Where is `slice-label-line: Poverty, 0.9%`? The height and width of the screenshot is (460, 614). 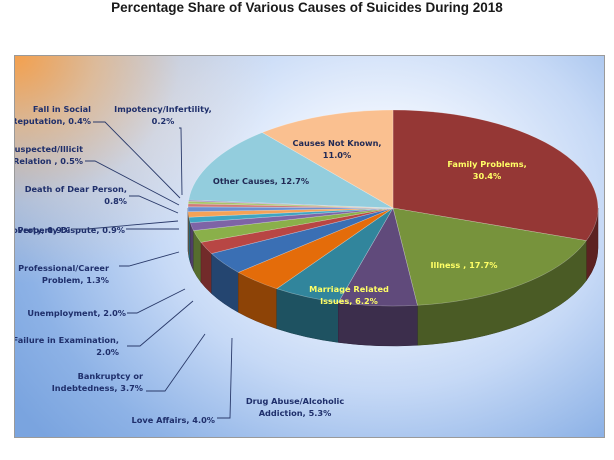 slice-label-line: Poverty, 0.9% is located at coordinates (42, 230).